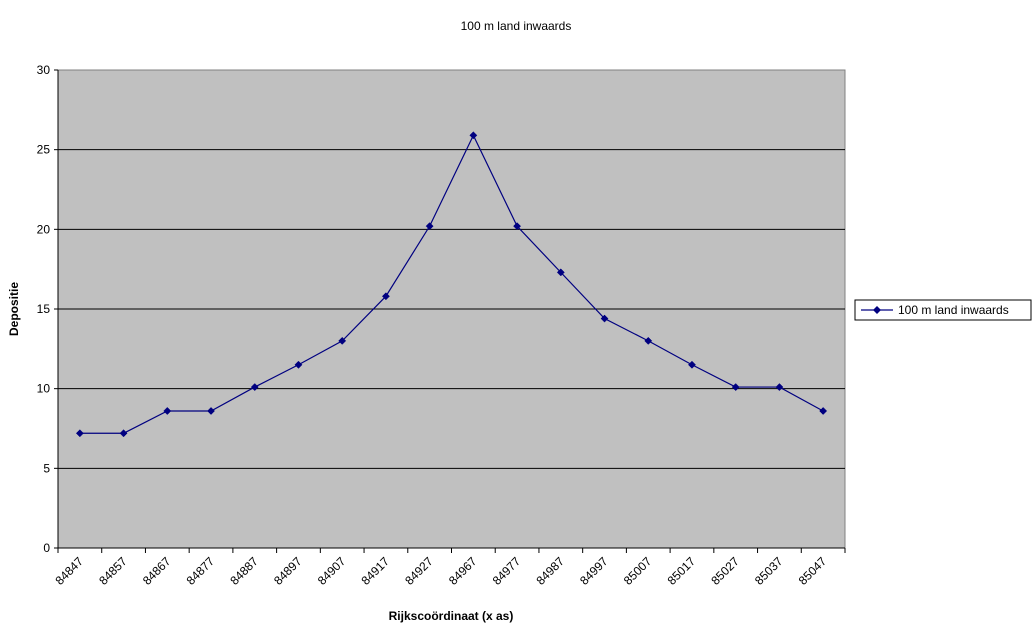 The width and height of the screenshot is (1032, 624). I want to click on y-tick-label: 30, so click(44, 70).